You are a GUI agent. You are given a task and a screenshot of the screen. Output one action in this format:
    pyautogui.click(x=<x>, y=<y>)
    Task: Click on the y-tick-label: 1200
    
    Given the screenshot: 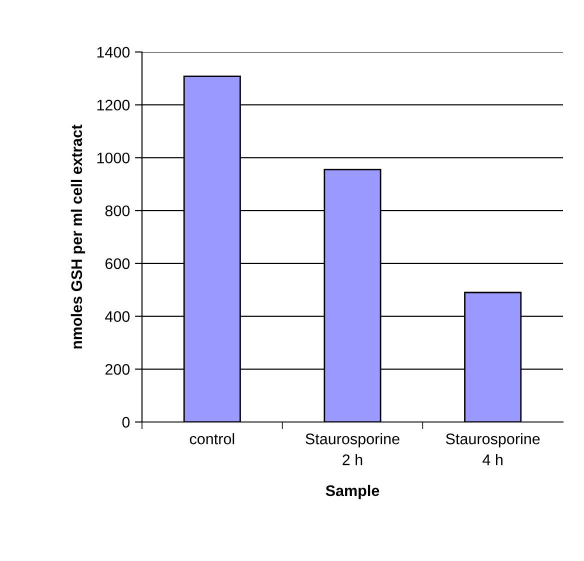 What is the action you would take?
    pyautogui.click(x=113, y=105)
    